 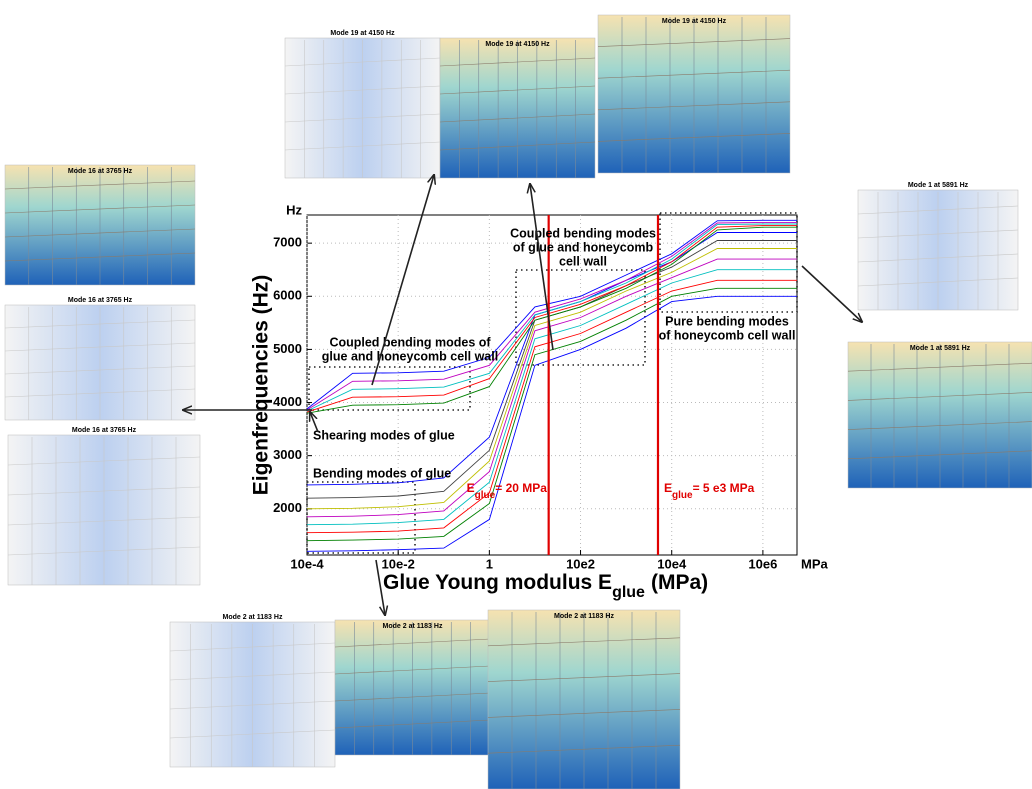 What do you see at coordinates (410, 342) in the screenshot?
I see `annotation: Coupled bending modes of` at bounding box center [410, 342].